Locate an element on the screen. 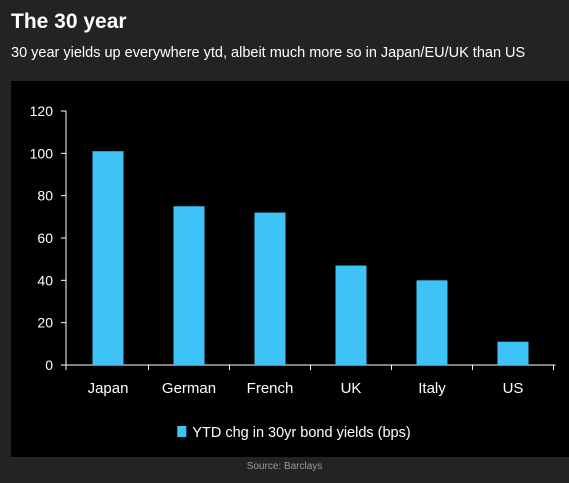 The width and height of the screenshot is (569, 483). y-tick-label: 20 is located at coordinates (45, 323).